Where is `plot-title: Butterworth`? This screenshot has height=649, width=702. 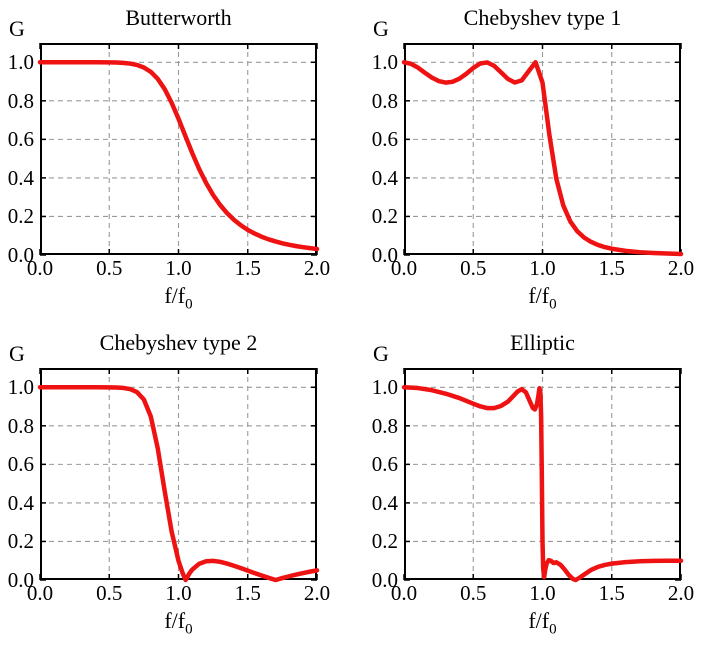
plot-title: Butterworth is located at coordinates (178, 17).